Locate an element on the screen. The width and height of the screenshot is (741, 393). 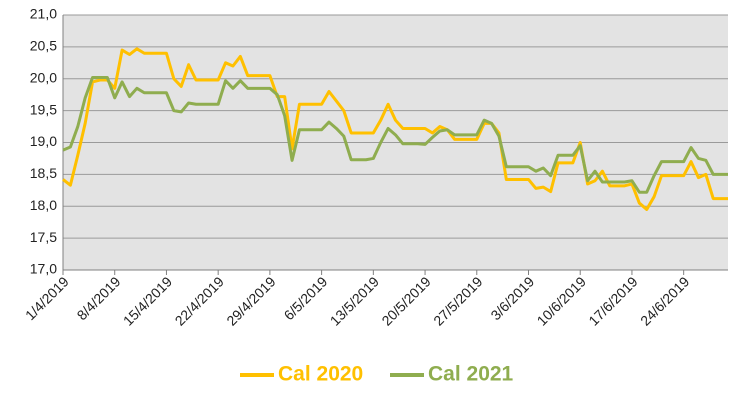
x-tick-label: 8/4/2019 is located at coordinates (99, 298).